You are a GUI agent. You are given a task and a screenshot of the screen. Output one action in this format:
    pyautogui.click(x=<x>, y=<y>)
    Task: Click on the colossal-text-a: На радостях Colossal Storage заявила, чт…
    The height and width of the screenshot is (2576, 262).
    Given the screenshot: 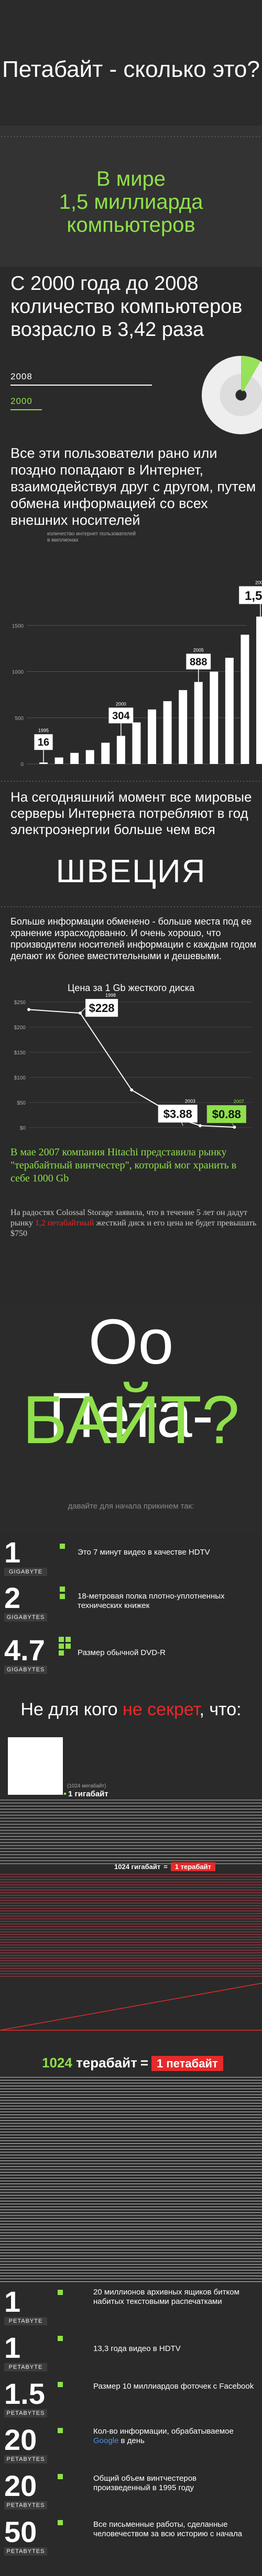 What is the action you would take?
    pyautogui.click(x=128, y=1218)
    